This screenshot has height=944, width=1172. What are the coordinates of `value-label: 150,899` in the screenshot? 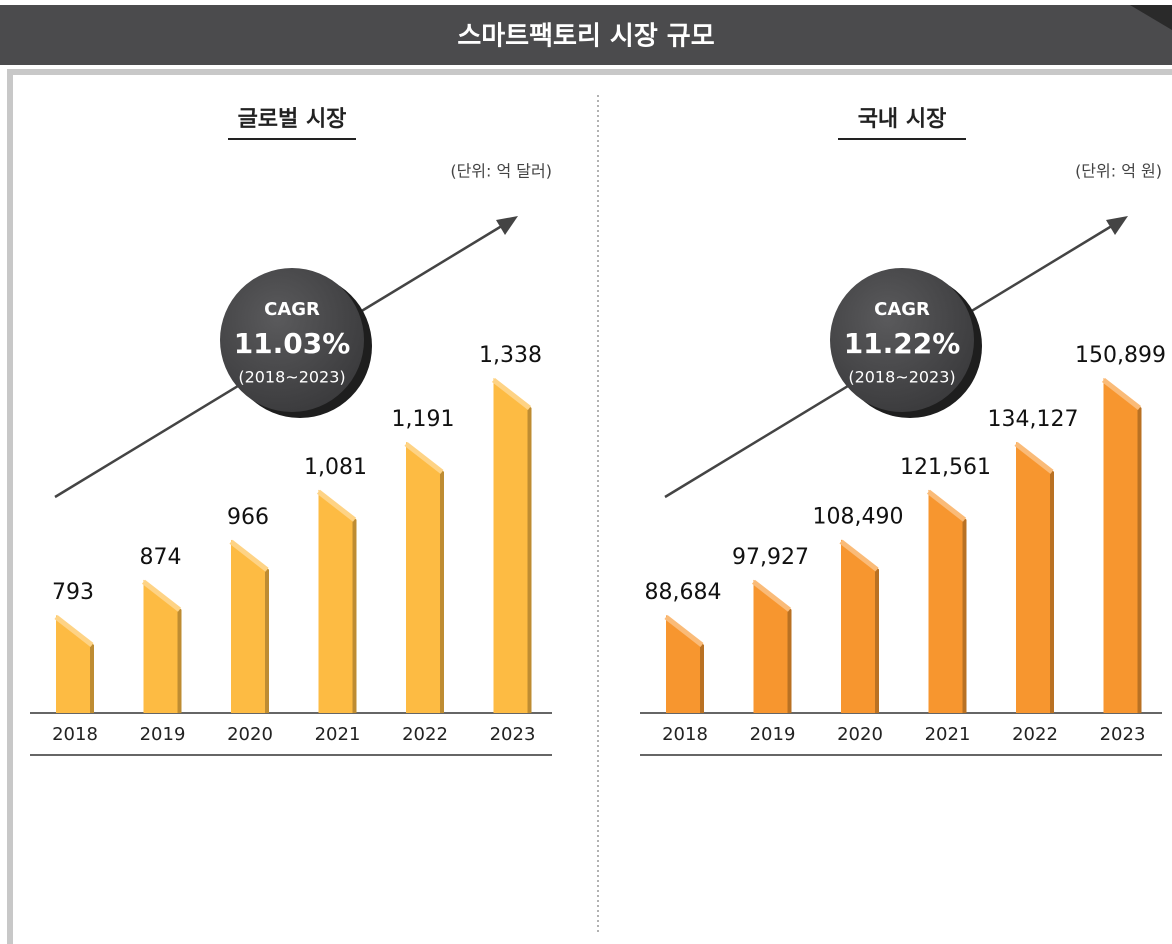 It's located at (1120, 355).